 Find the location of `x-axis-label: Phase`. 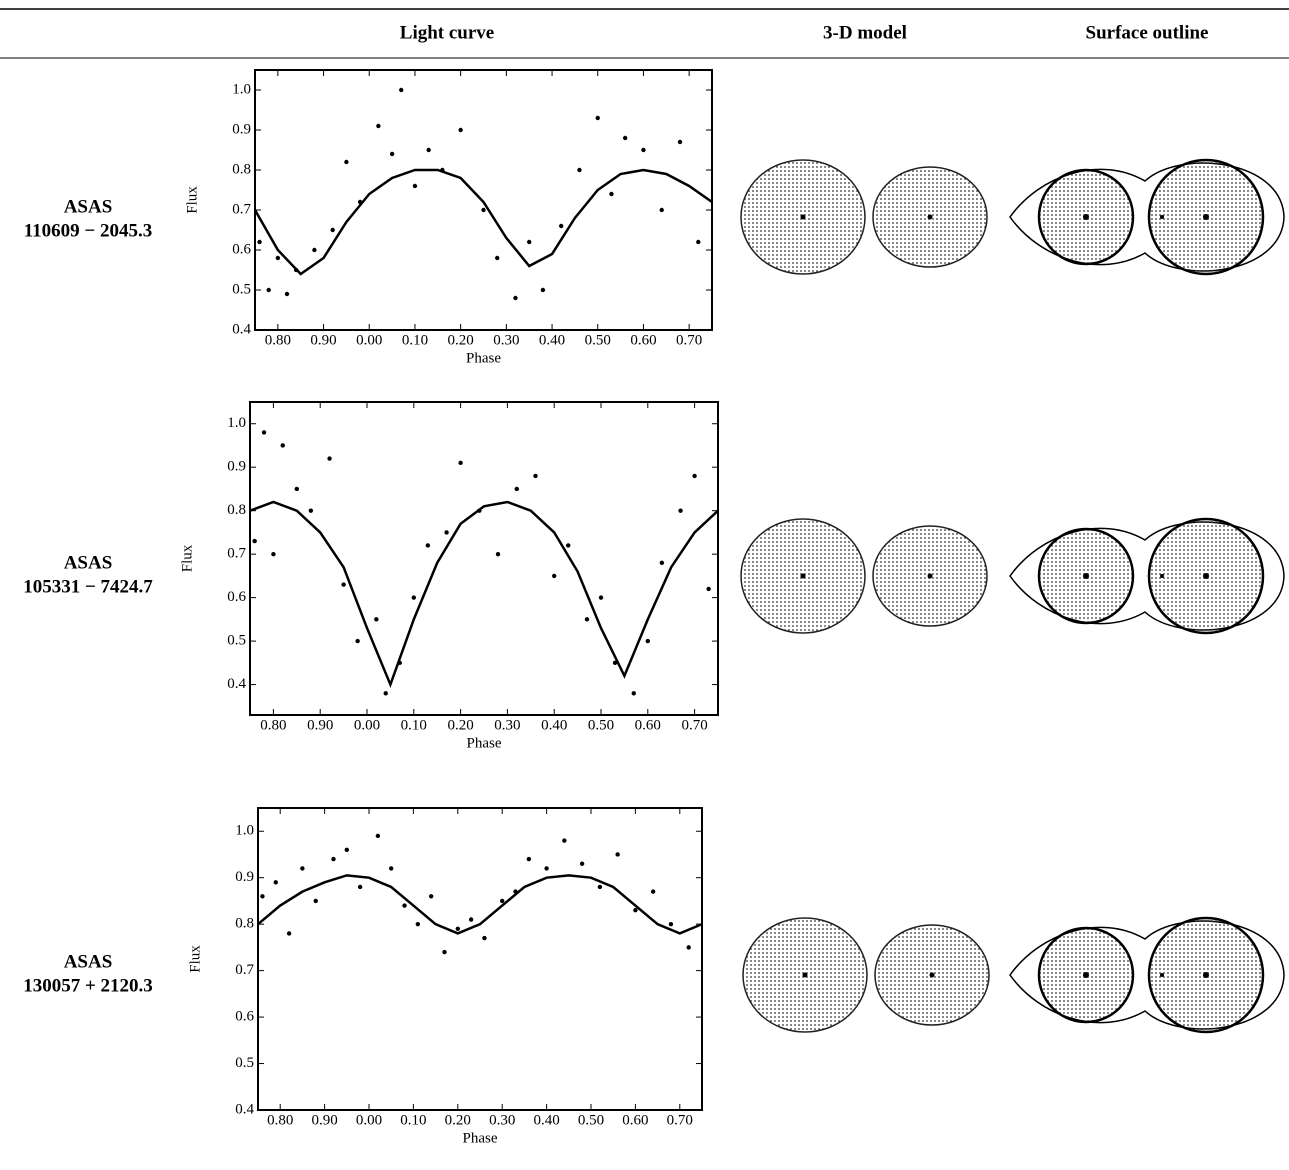

x-axis-label: Phase is located at coordinates (480, 1138).